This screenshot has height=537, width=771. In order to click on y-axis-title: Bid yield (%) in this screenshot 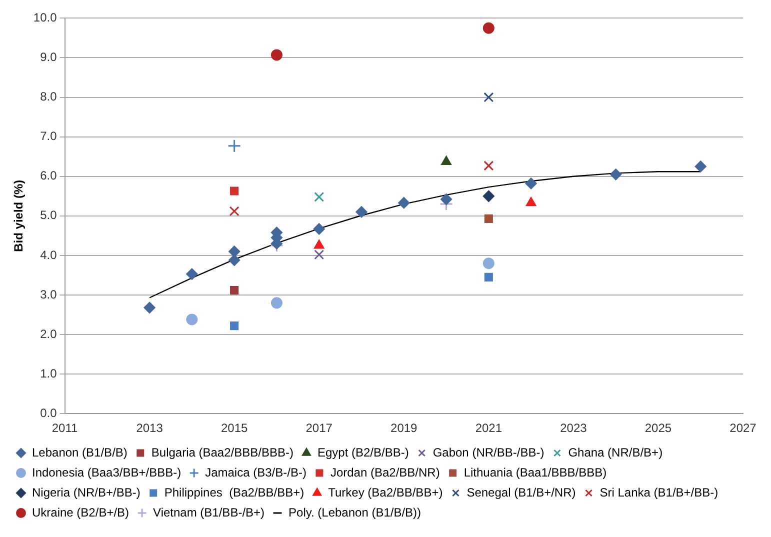, I will do `click(19, 216)`.